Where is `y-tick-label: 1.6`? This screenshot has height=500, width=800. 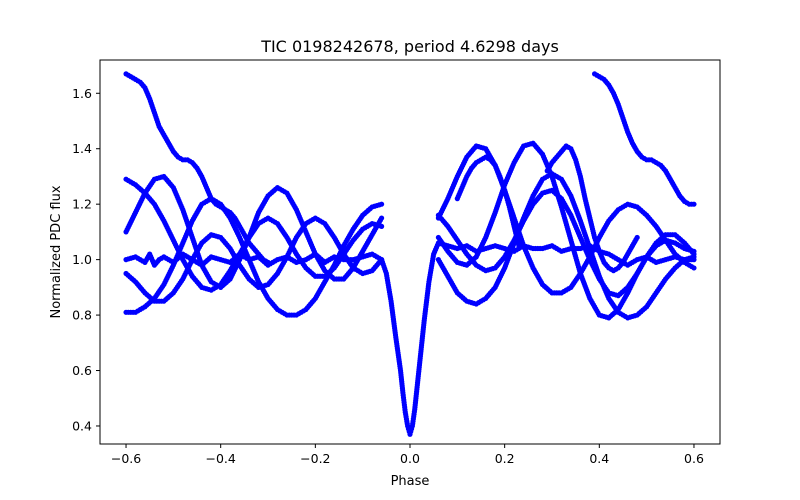 y-tick-label: 1.6 is located at coordinates (82, 93).